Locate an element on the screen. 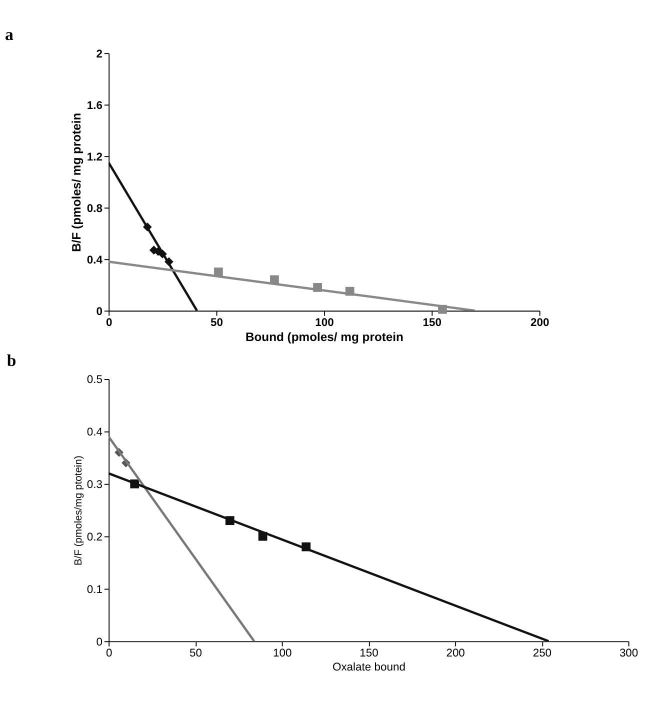 This screenshot has height=717, width=648. x-tick-label: 300 is located at coordinates (628, 654).